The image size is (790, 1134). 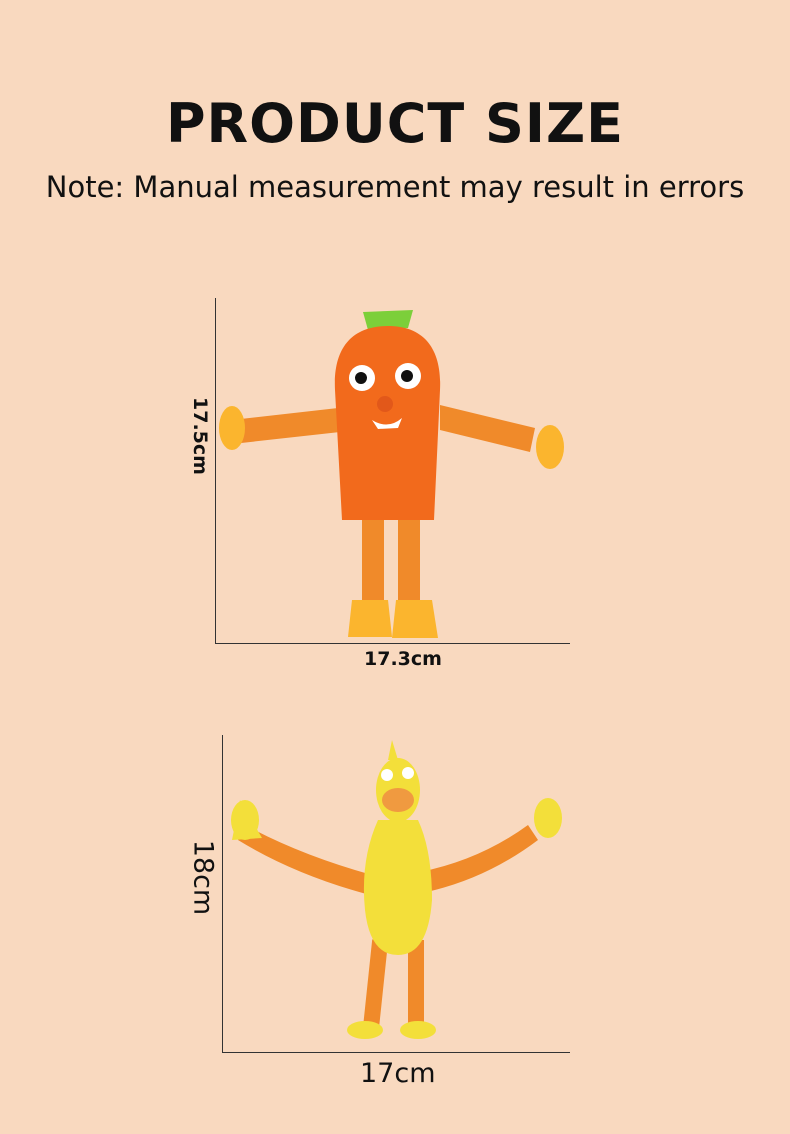 I want to click on page-title: PRODUCT SIZE, so click(x=395, y=123).